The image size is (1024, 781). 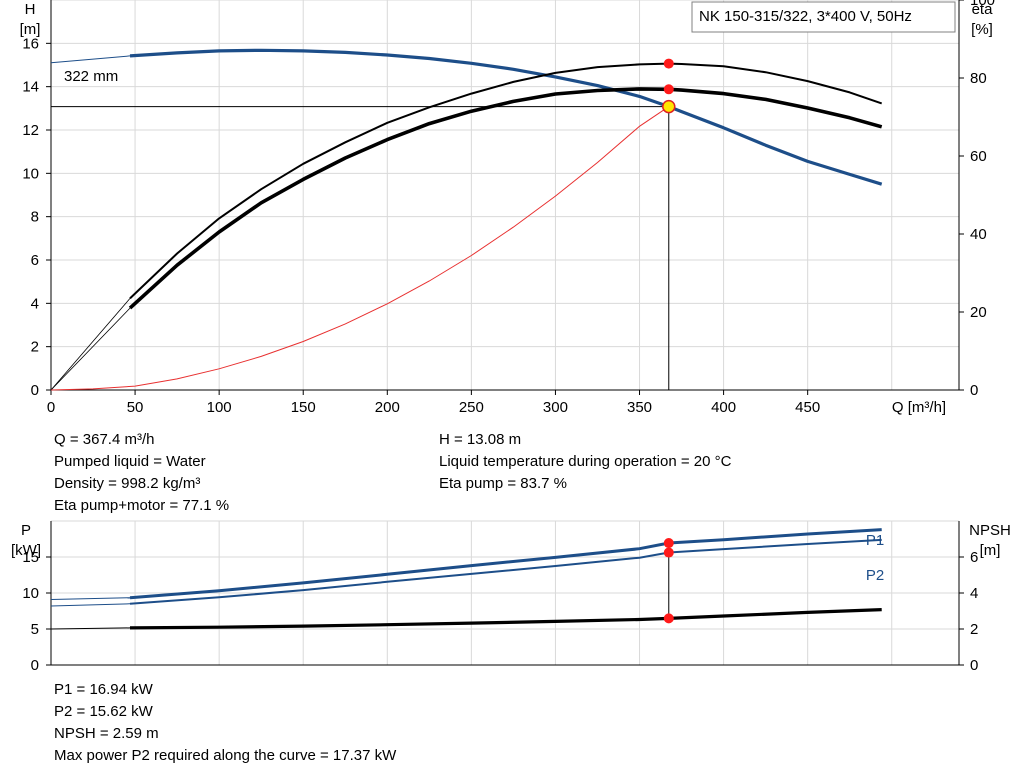 What do you see at coordinates (35, 217) in the screenshot?
I see `y-left-tick-label: 8` at bounding box center [35, 217].